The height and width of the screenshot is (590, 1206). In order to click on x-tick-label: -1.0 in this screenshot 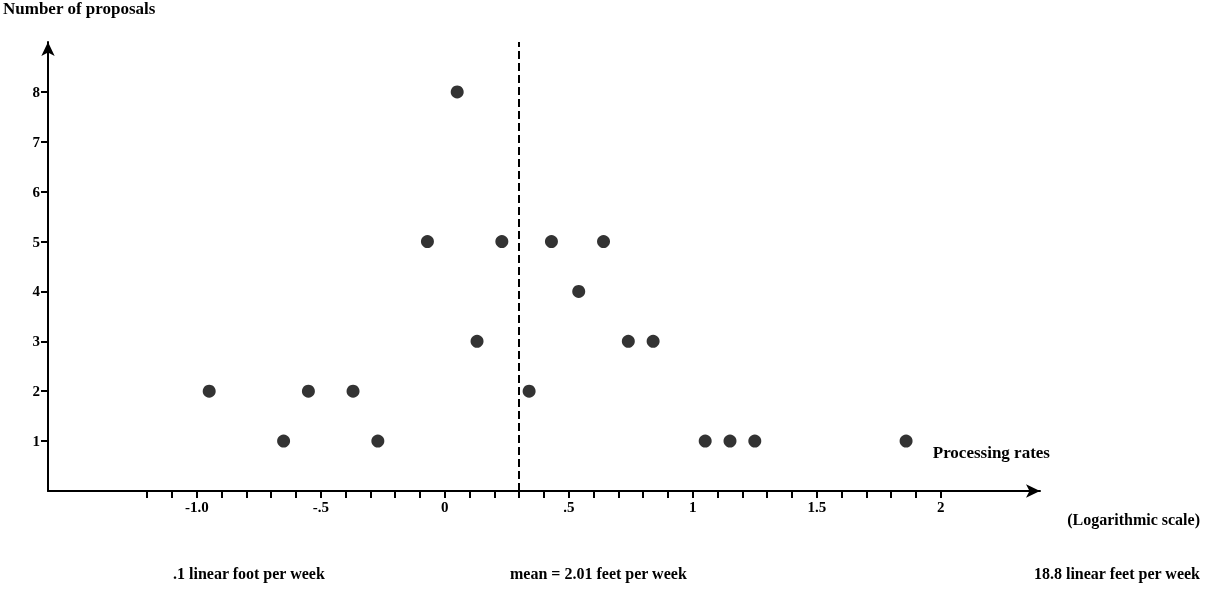, I will do `click(196, 506)`.